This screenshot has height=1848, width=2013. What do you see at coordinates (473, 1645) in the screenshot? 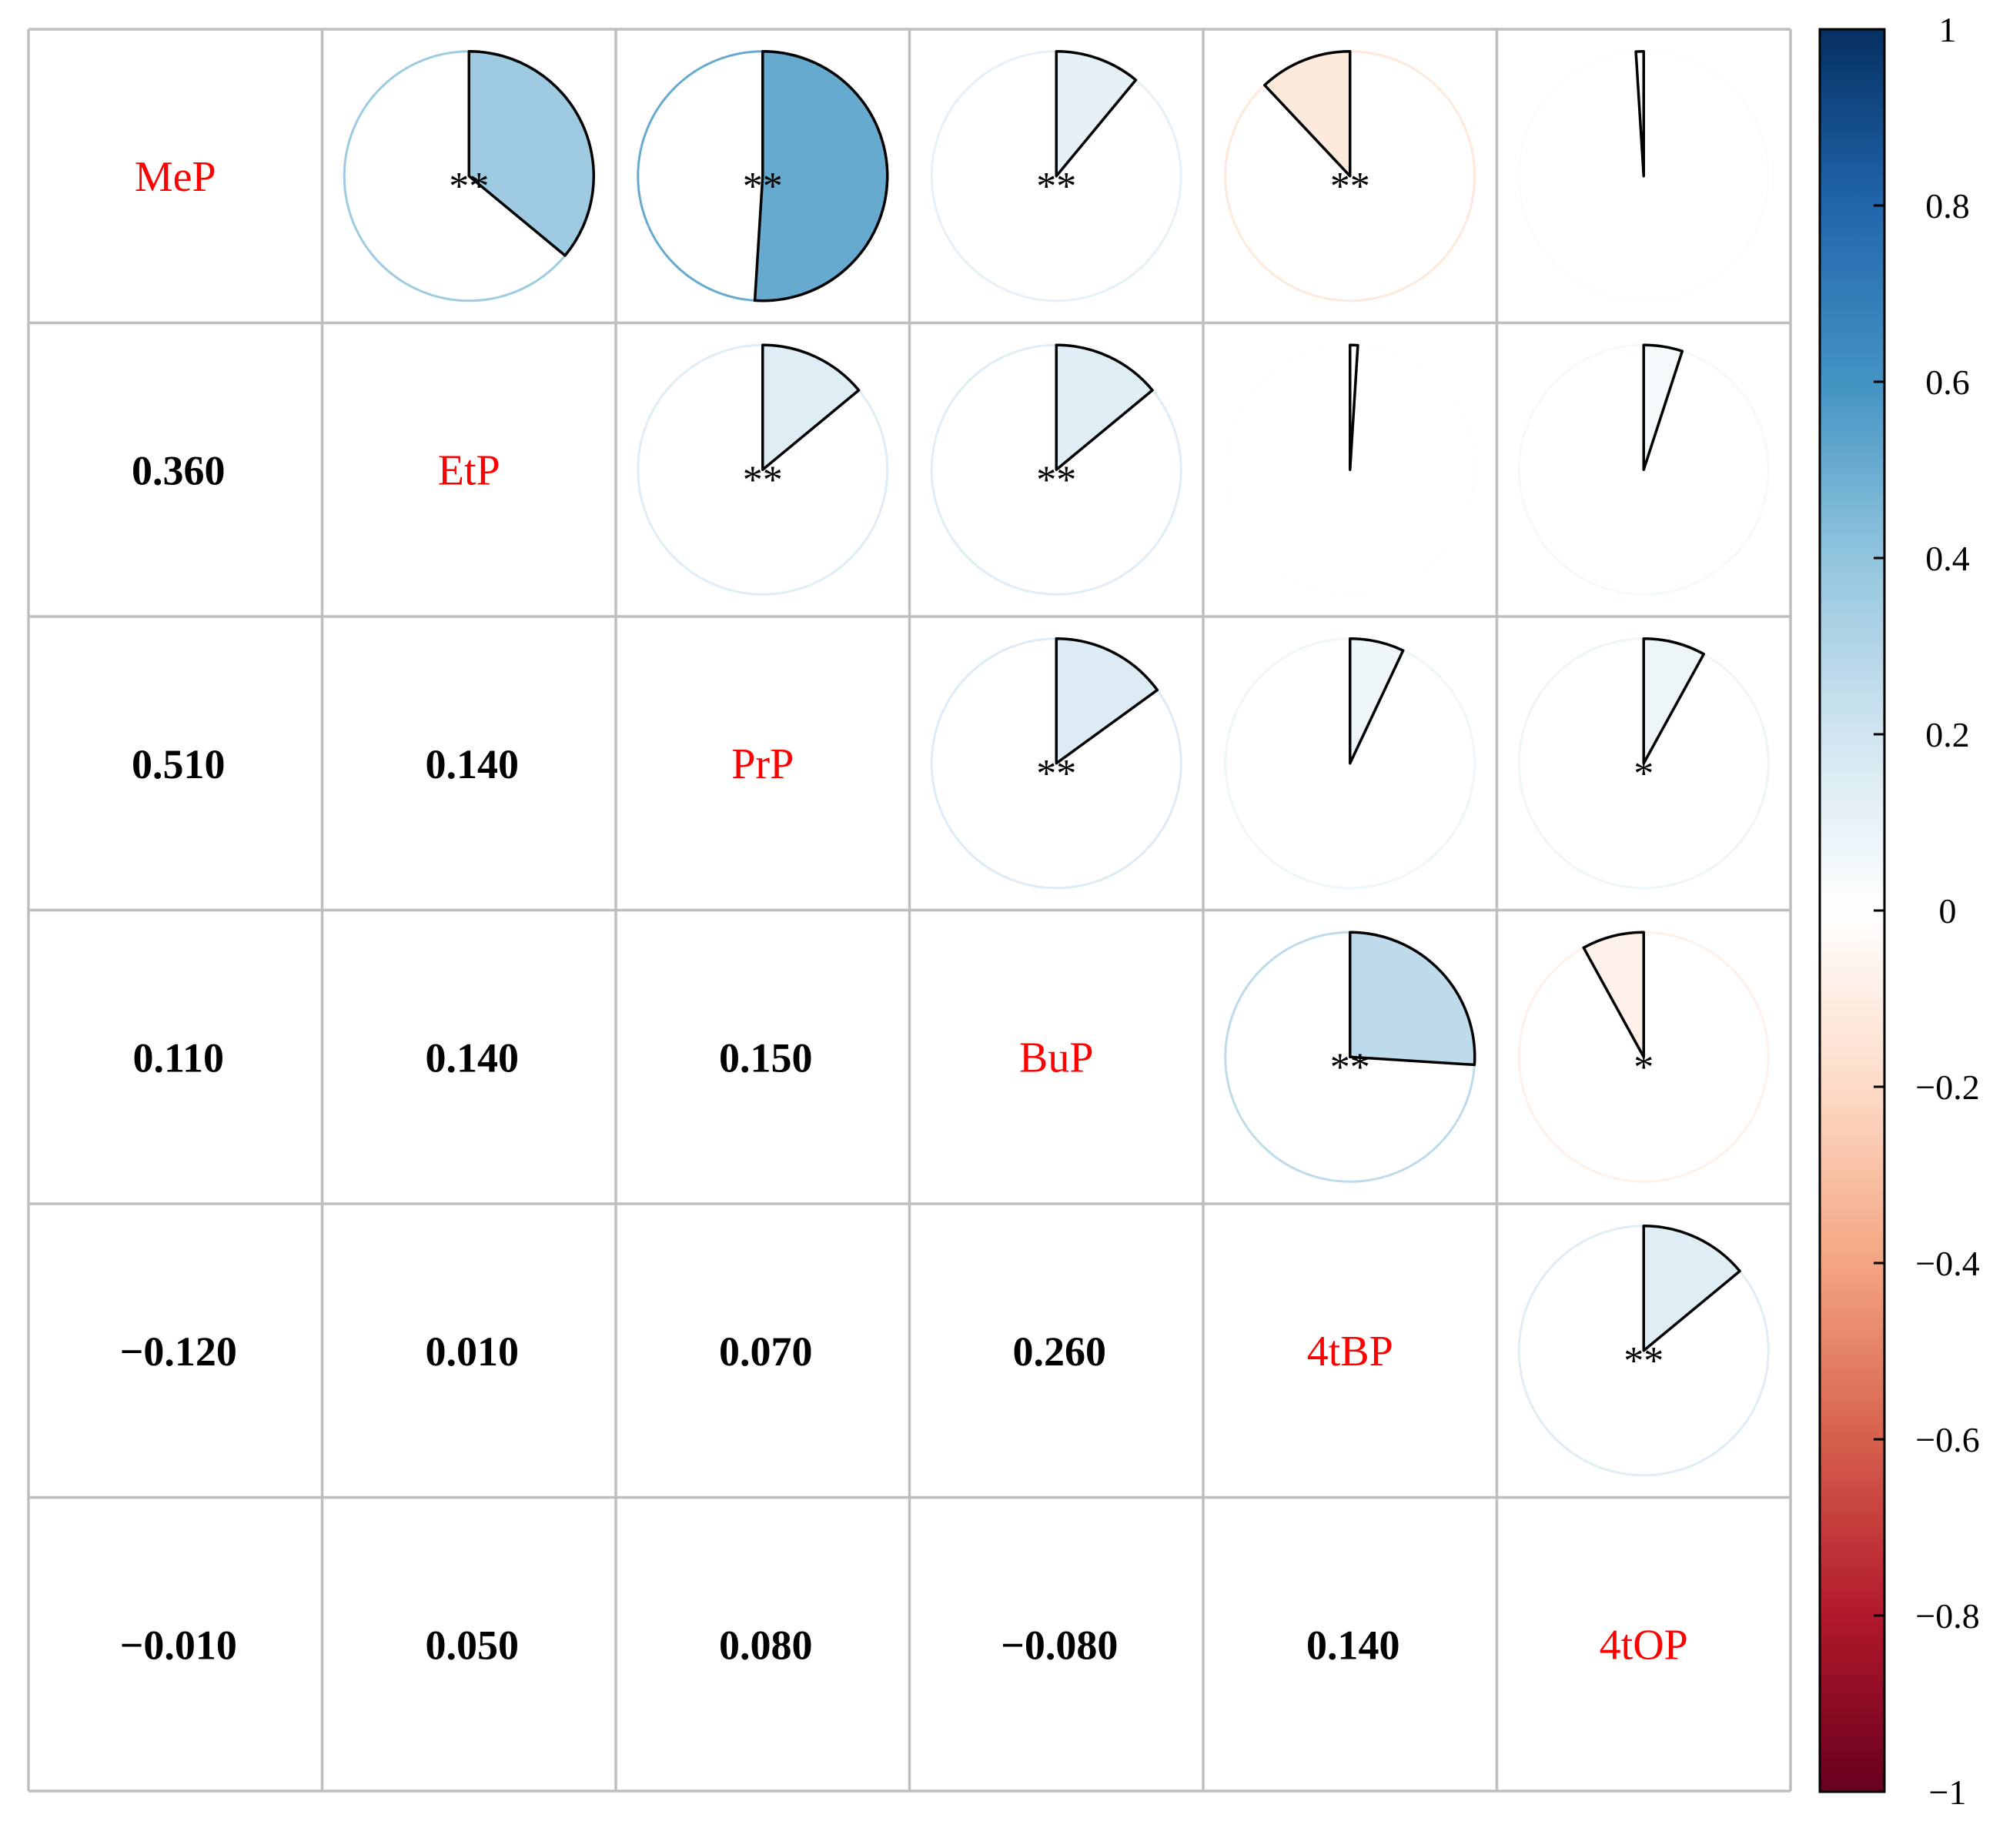
I see `correlation-value-label: 0.050` at bounding box center [473, 1645].